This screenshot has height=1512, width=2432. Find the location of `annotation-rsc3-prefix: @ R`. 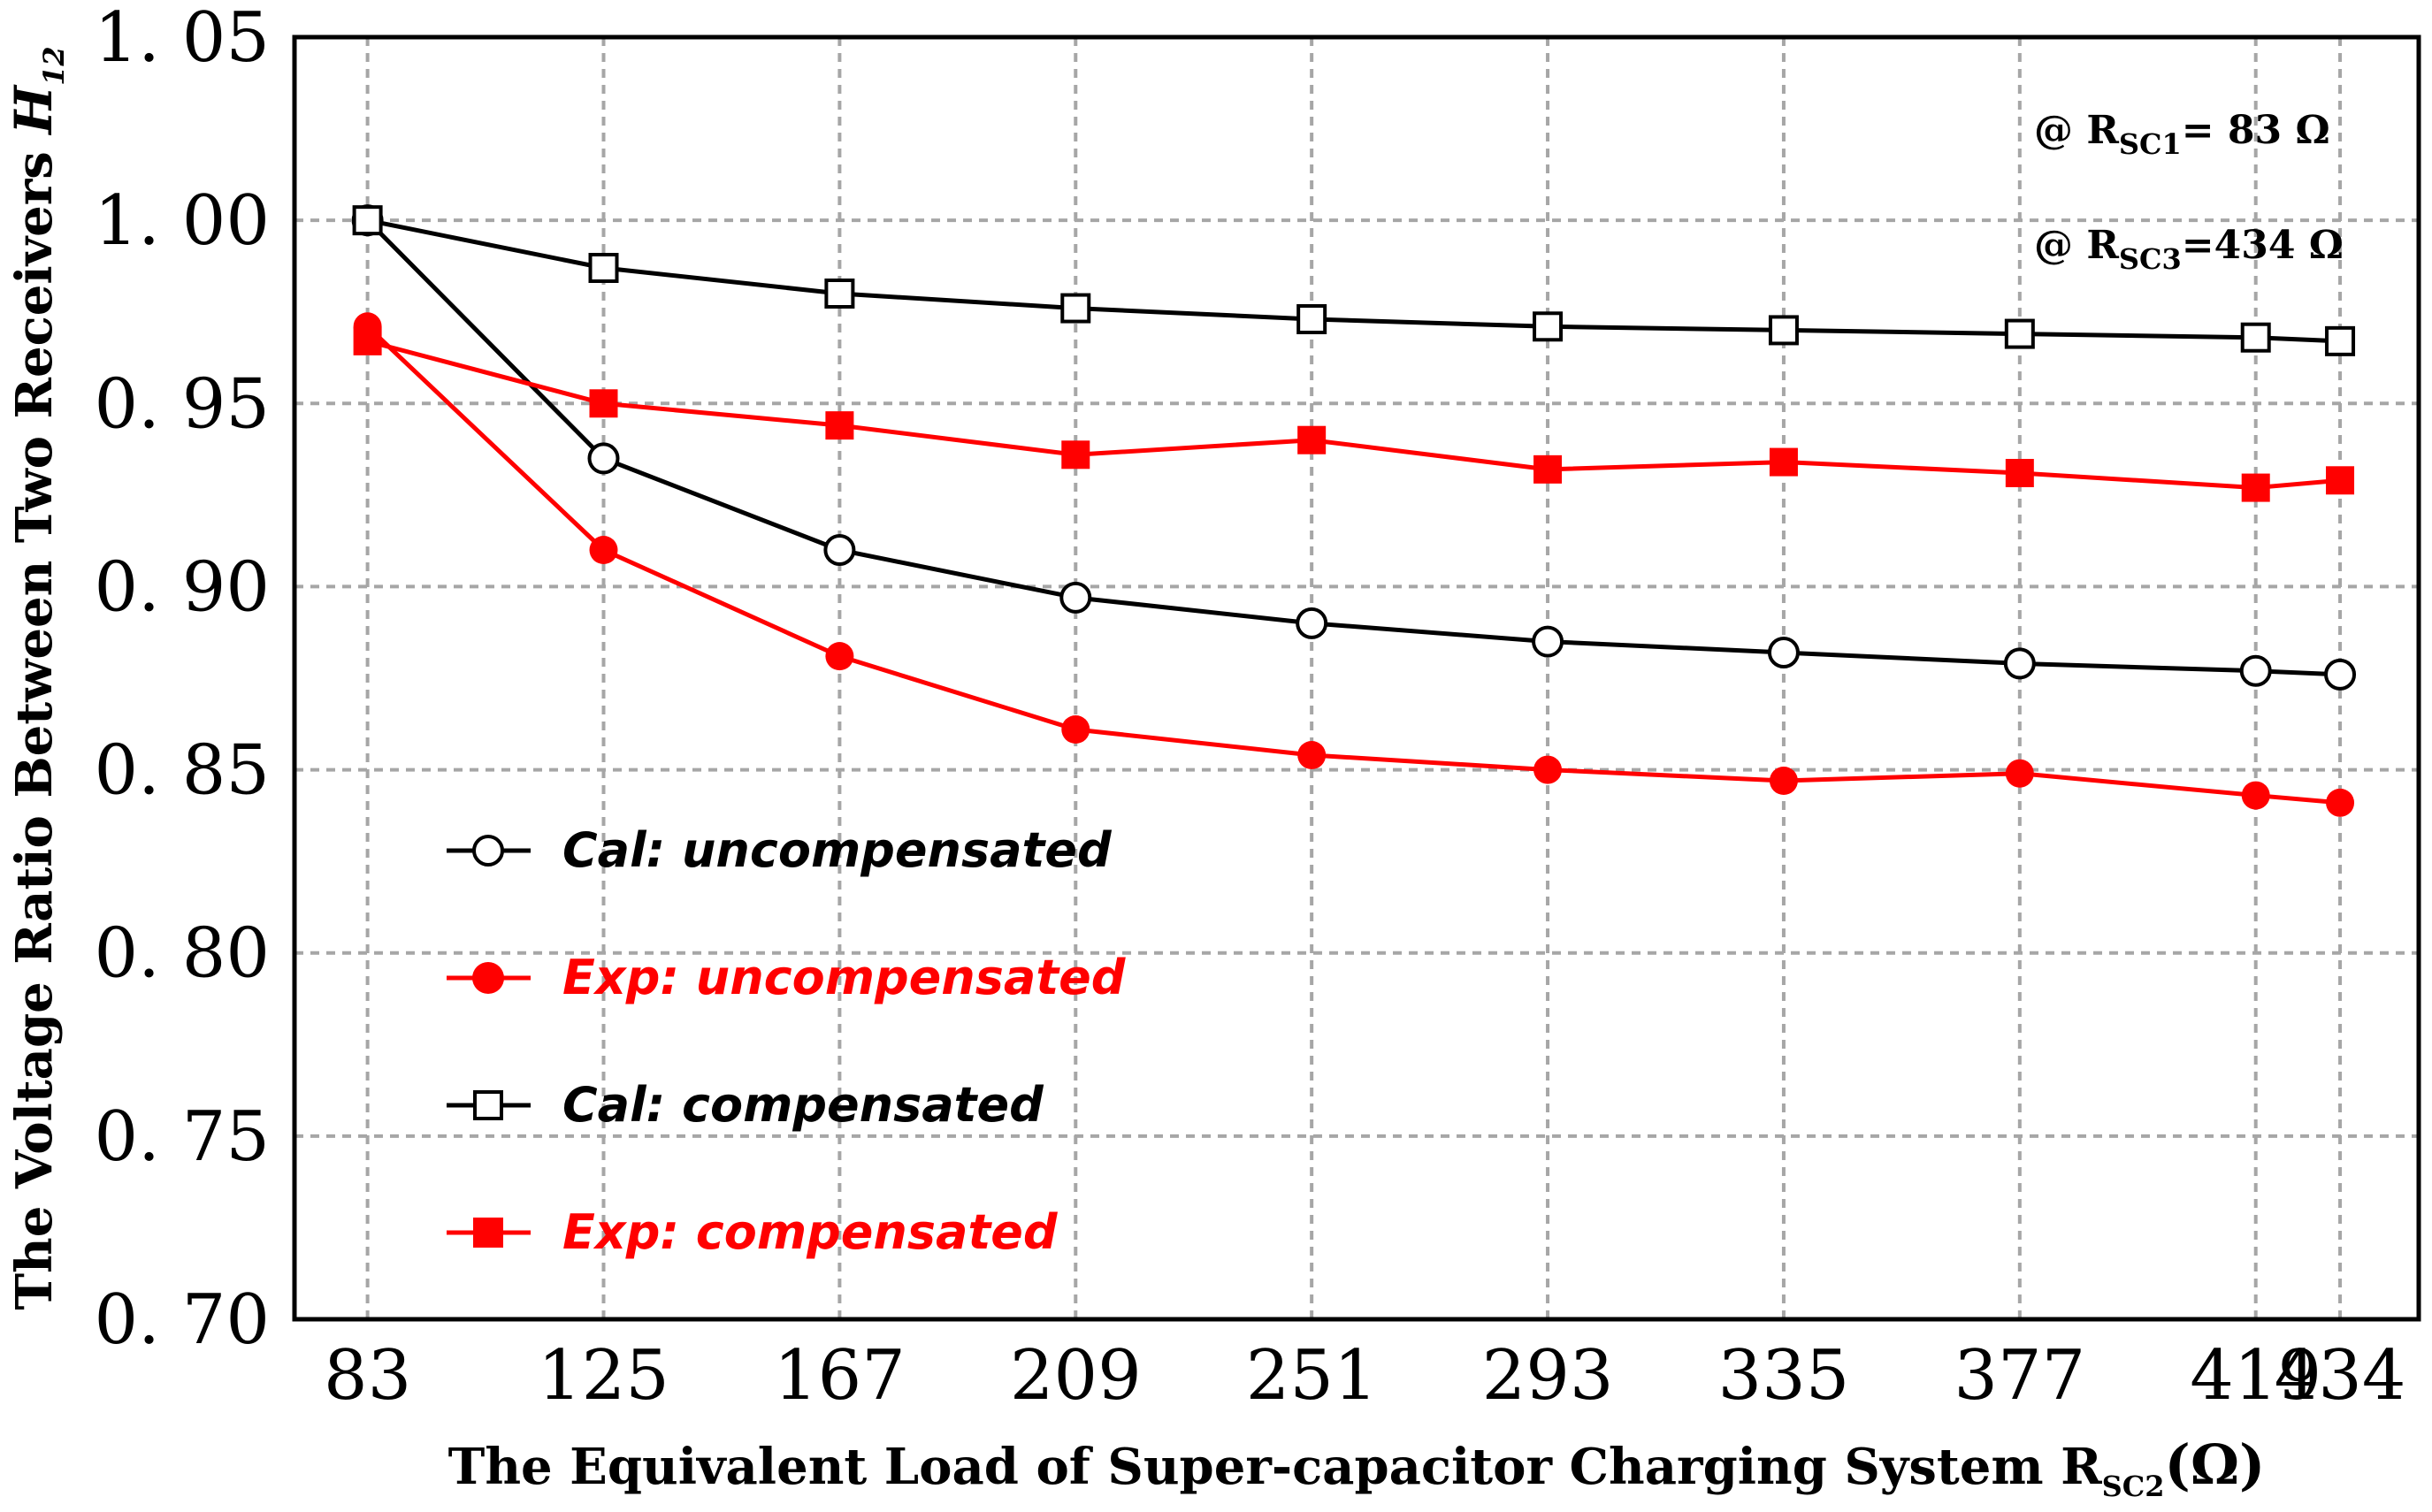

annotation-rsc3-prefix: @ R is located at coordinates (2076, 245).